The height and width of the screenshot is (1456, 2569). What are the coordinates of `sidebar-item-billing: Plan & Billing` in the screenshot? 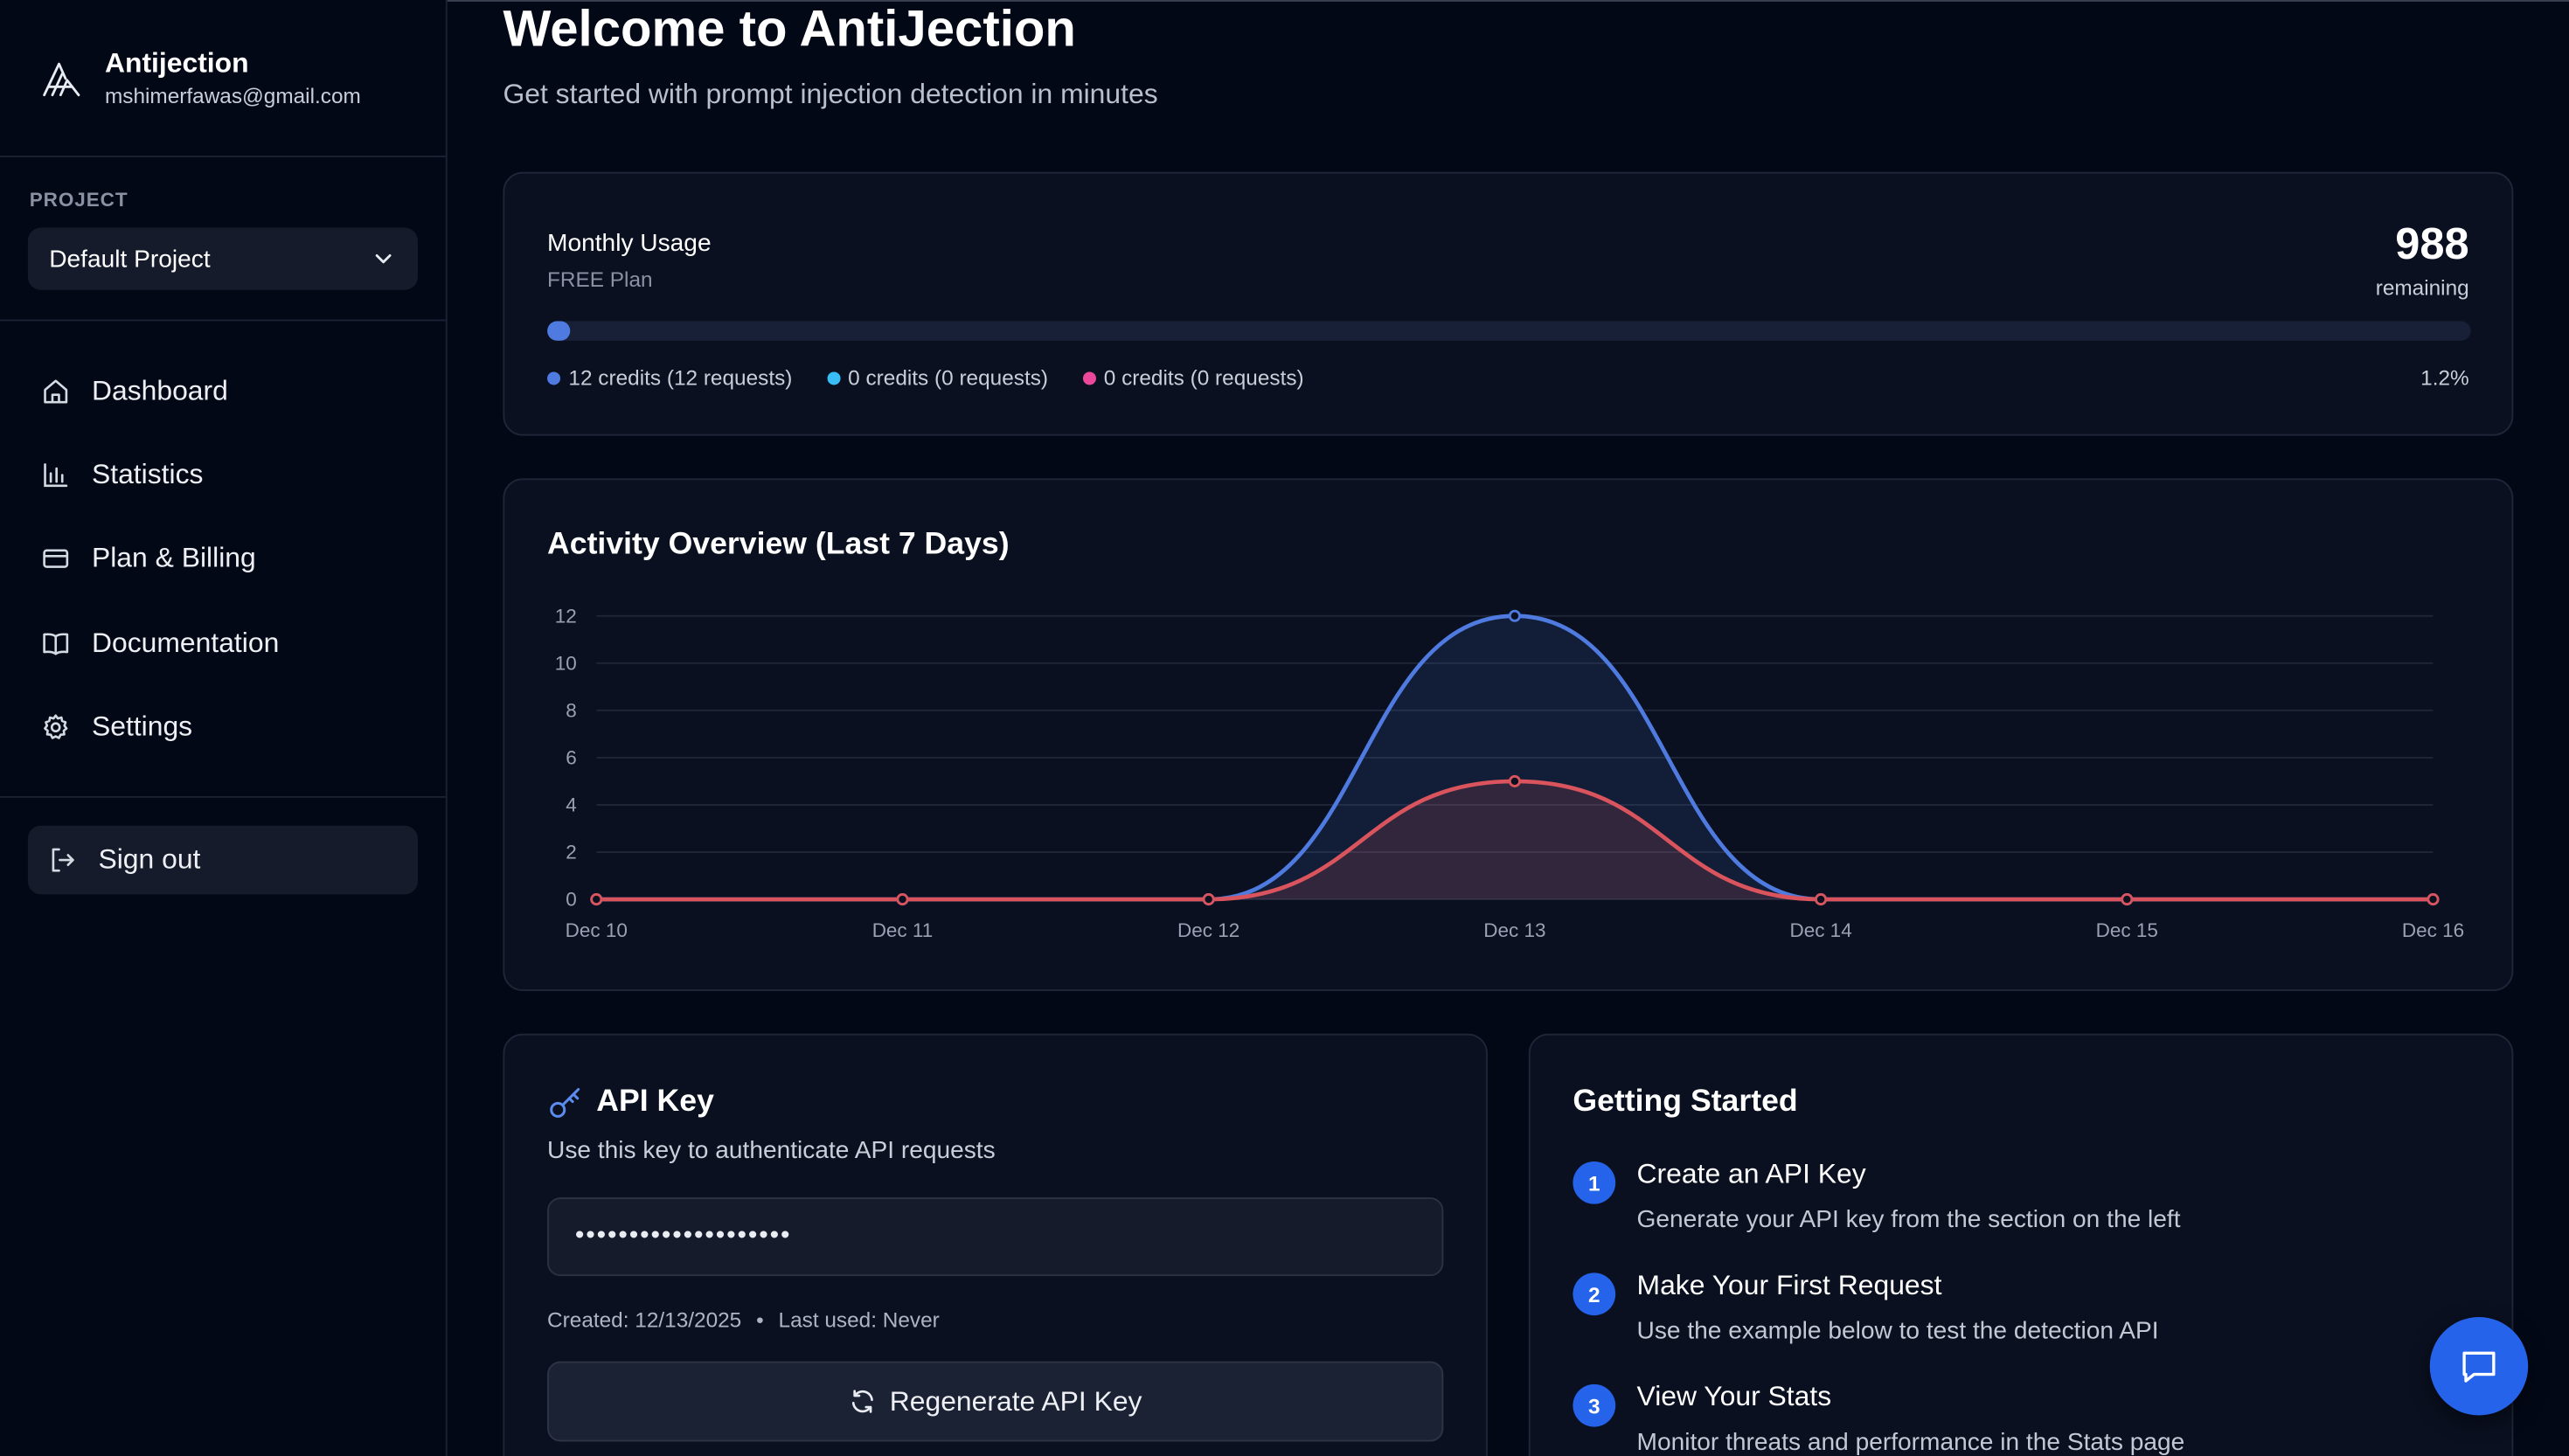 It's located at (223, 559).